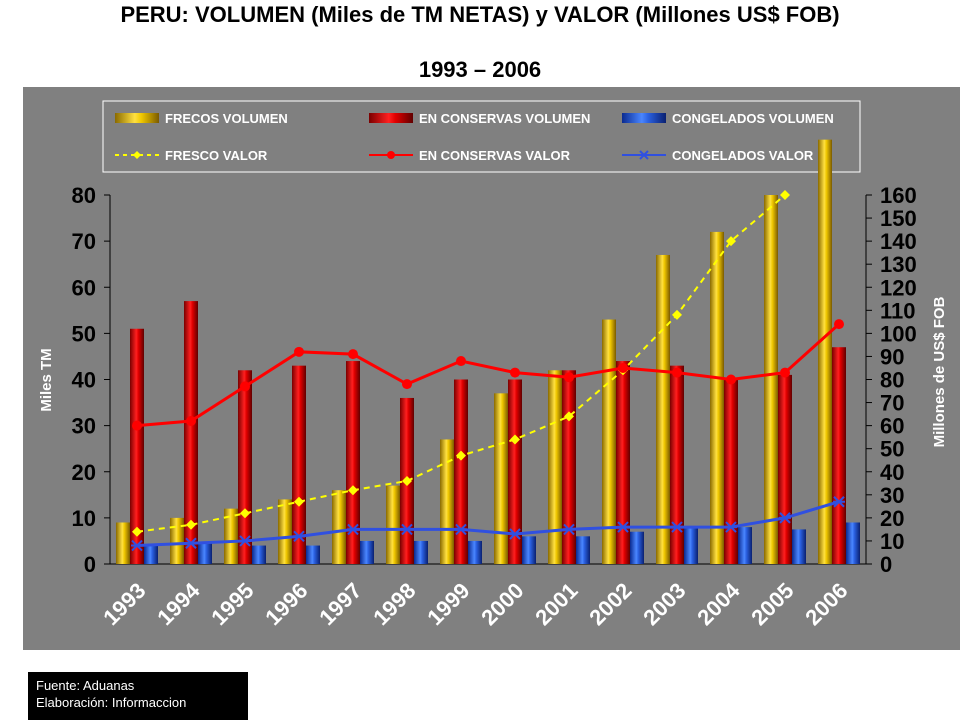  Describe the element at coordinates (84, 472) in the screenshot. I see `left-axis-tick-label: 20` at that location.